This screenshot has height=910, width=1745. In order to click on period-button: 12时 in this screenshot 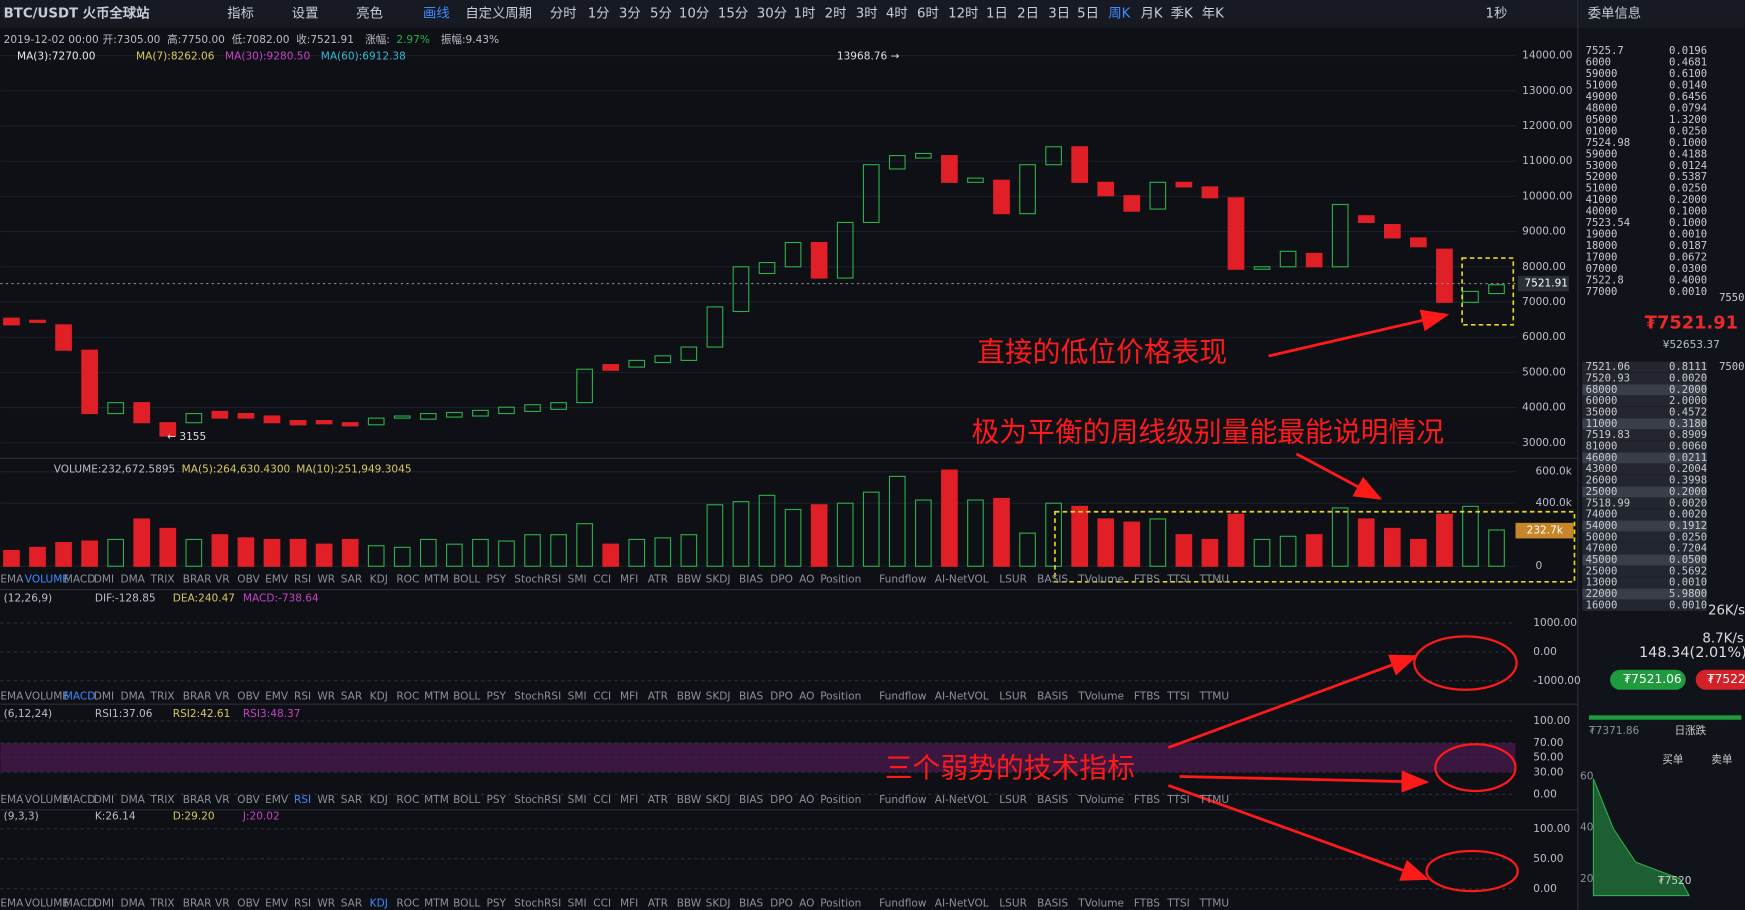, I will do `click(963, 13)`.